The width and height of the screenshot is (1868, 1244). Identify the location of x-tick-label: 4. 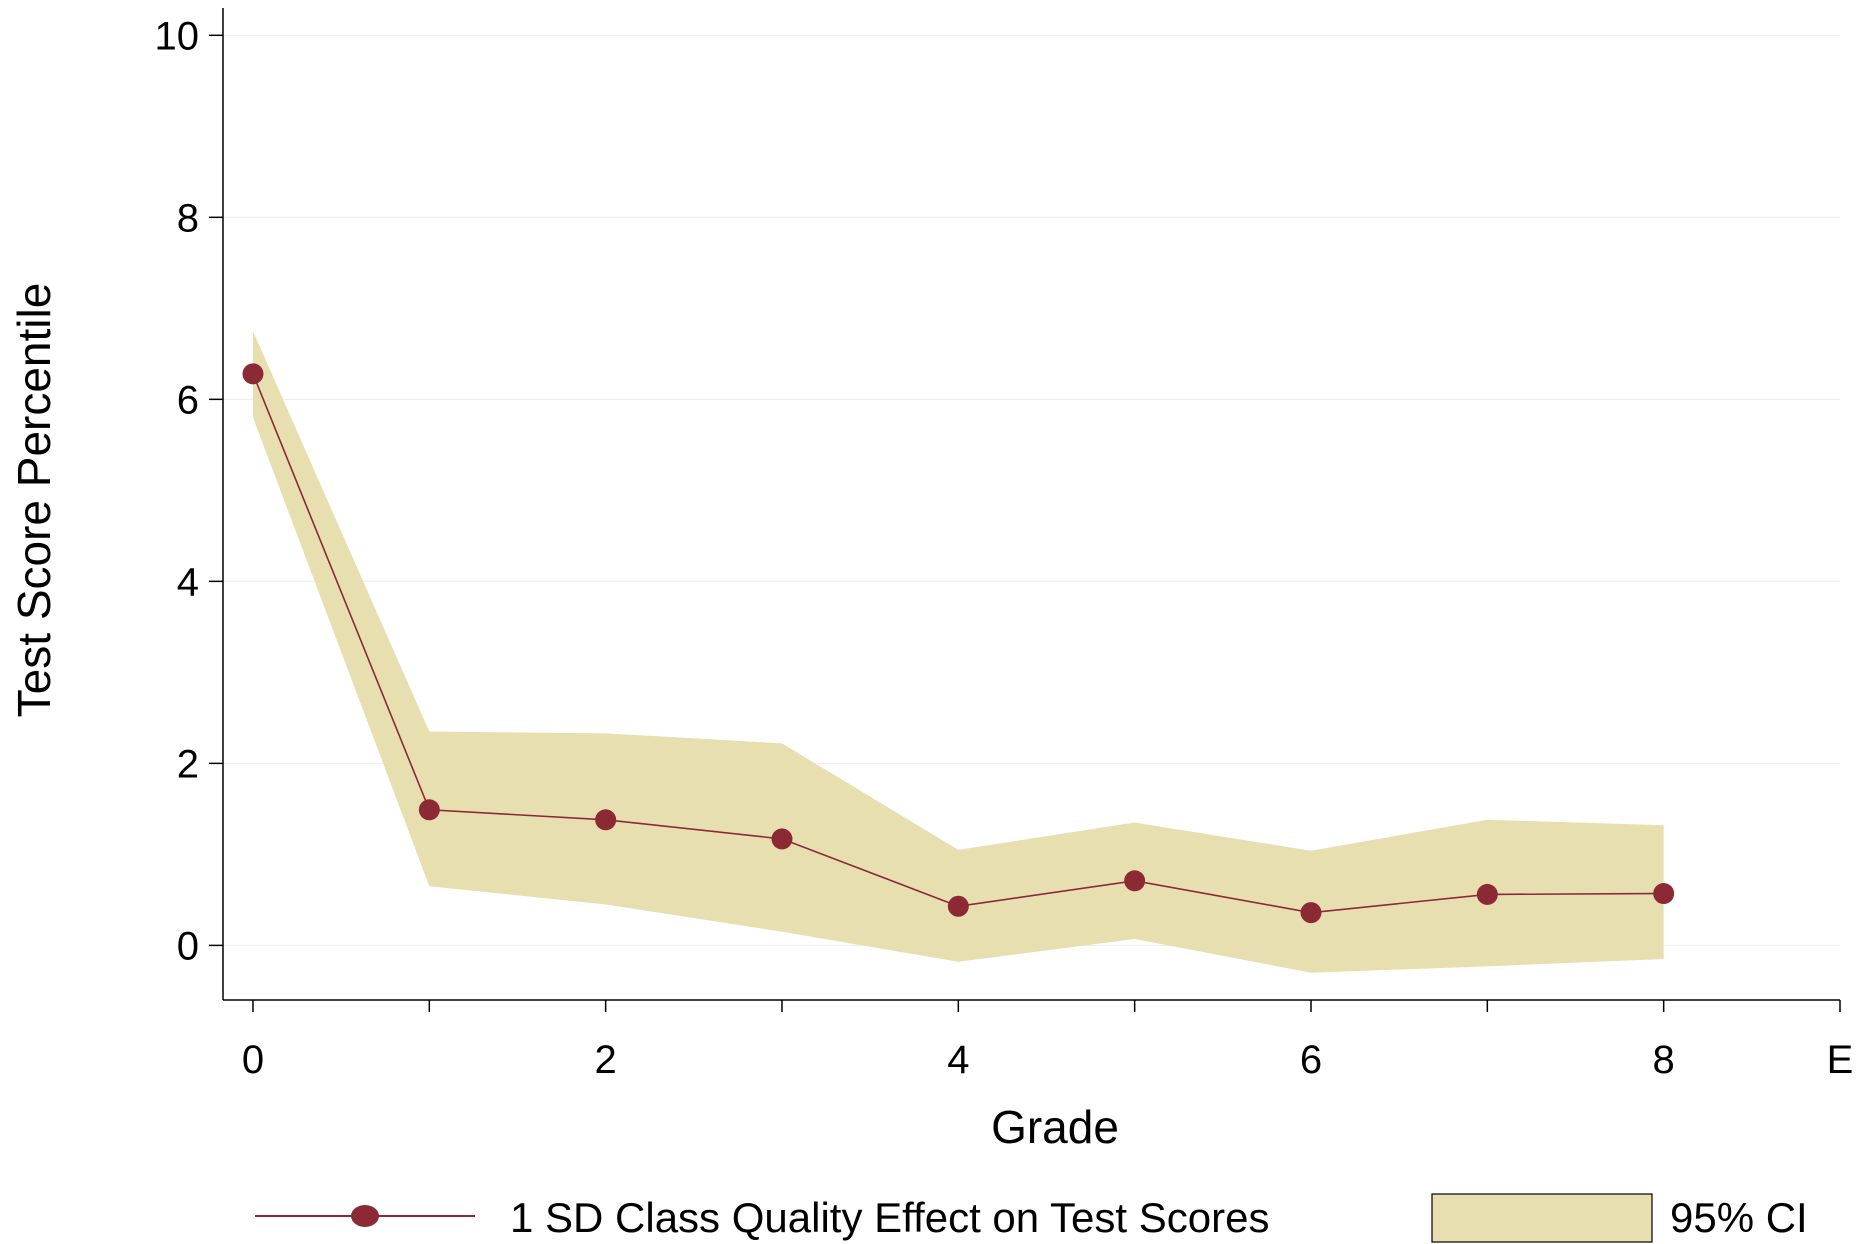
(958, 1060).